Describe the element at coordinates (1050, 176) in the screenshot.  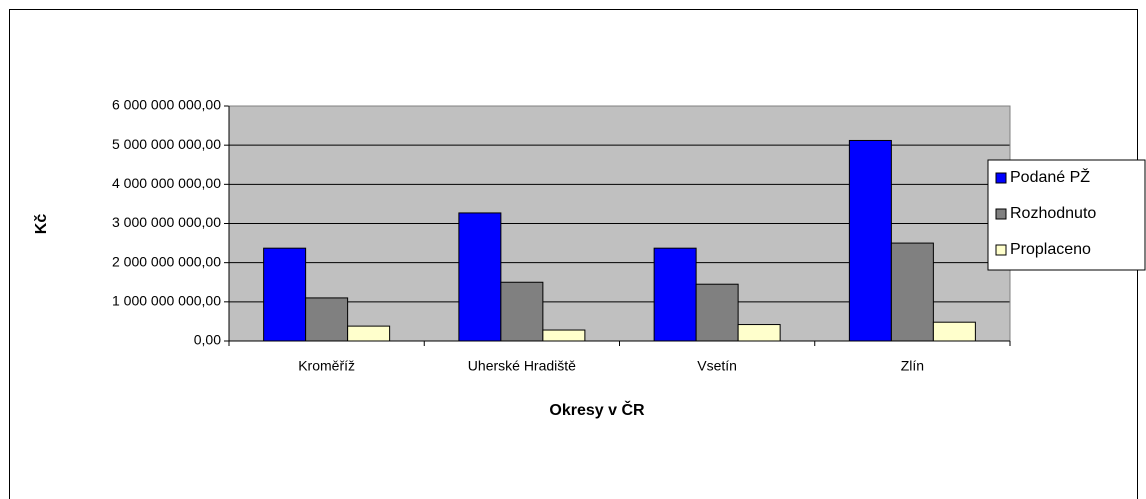
I see `legend-label: Podané PŽ` at that location.